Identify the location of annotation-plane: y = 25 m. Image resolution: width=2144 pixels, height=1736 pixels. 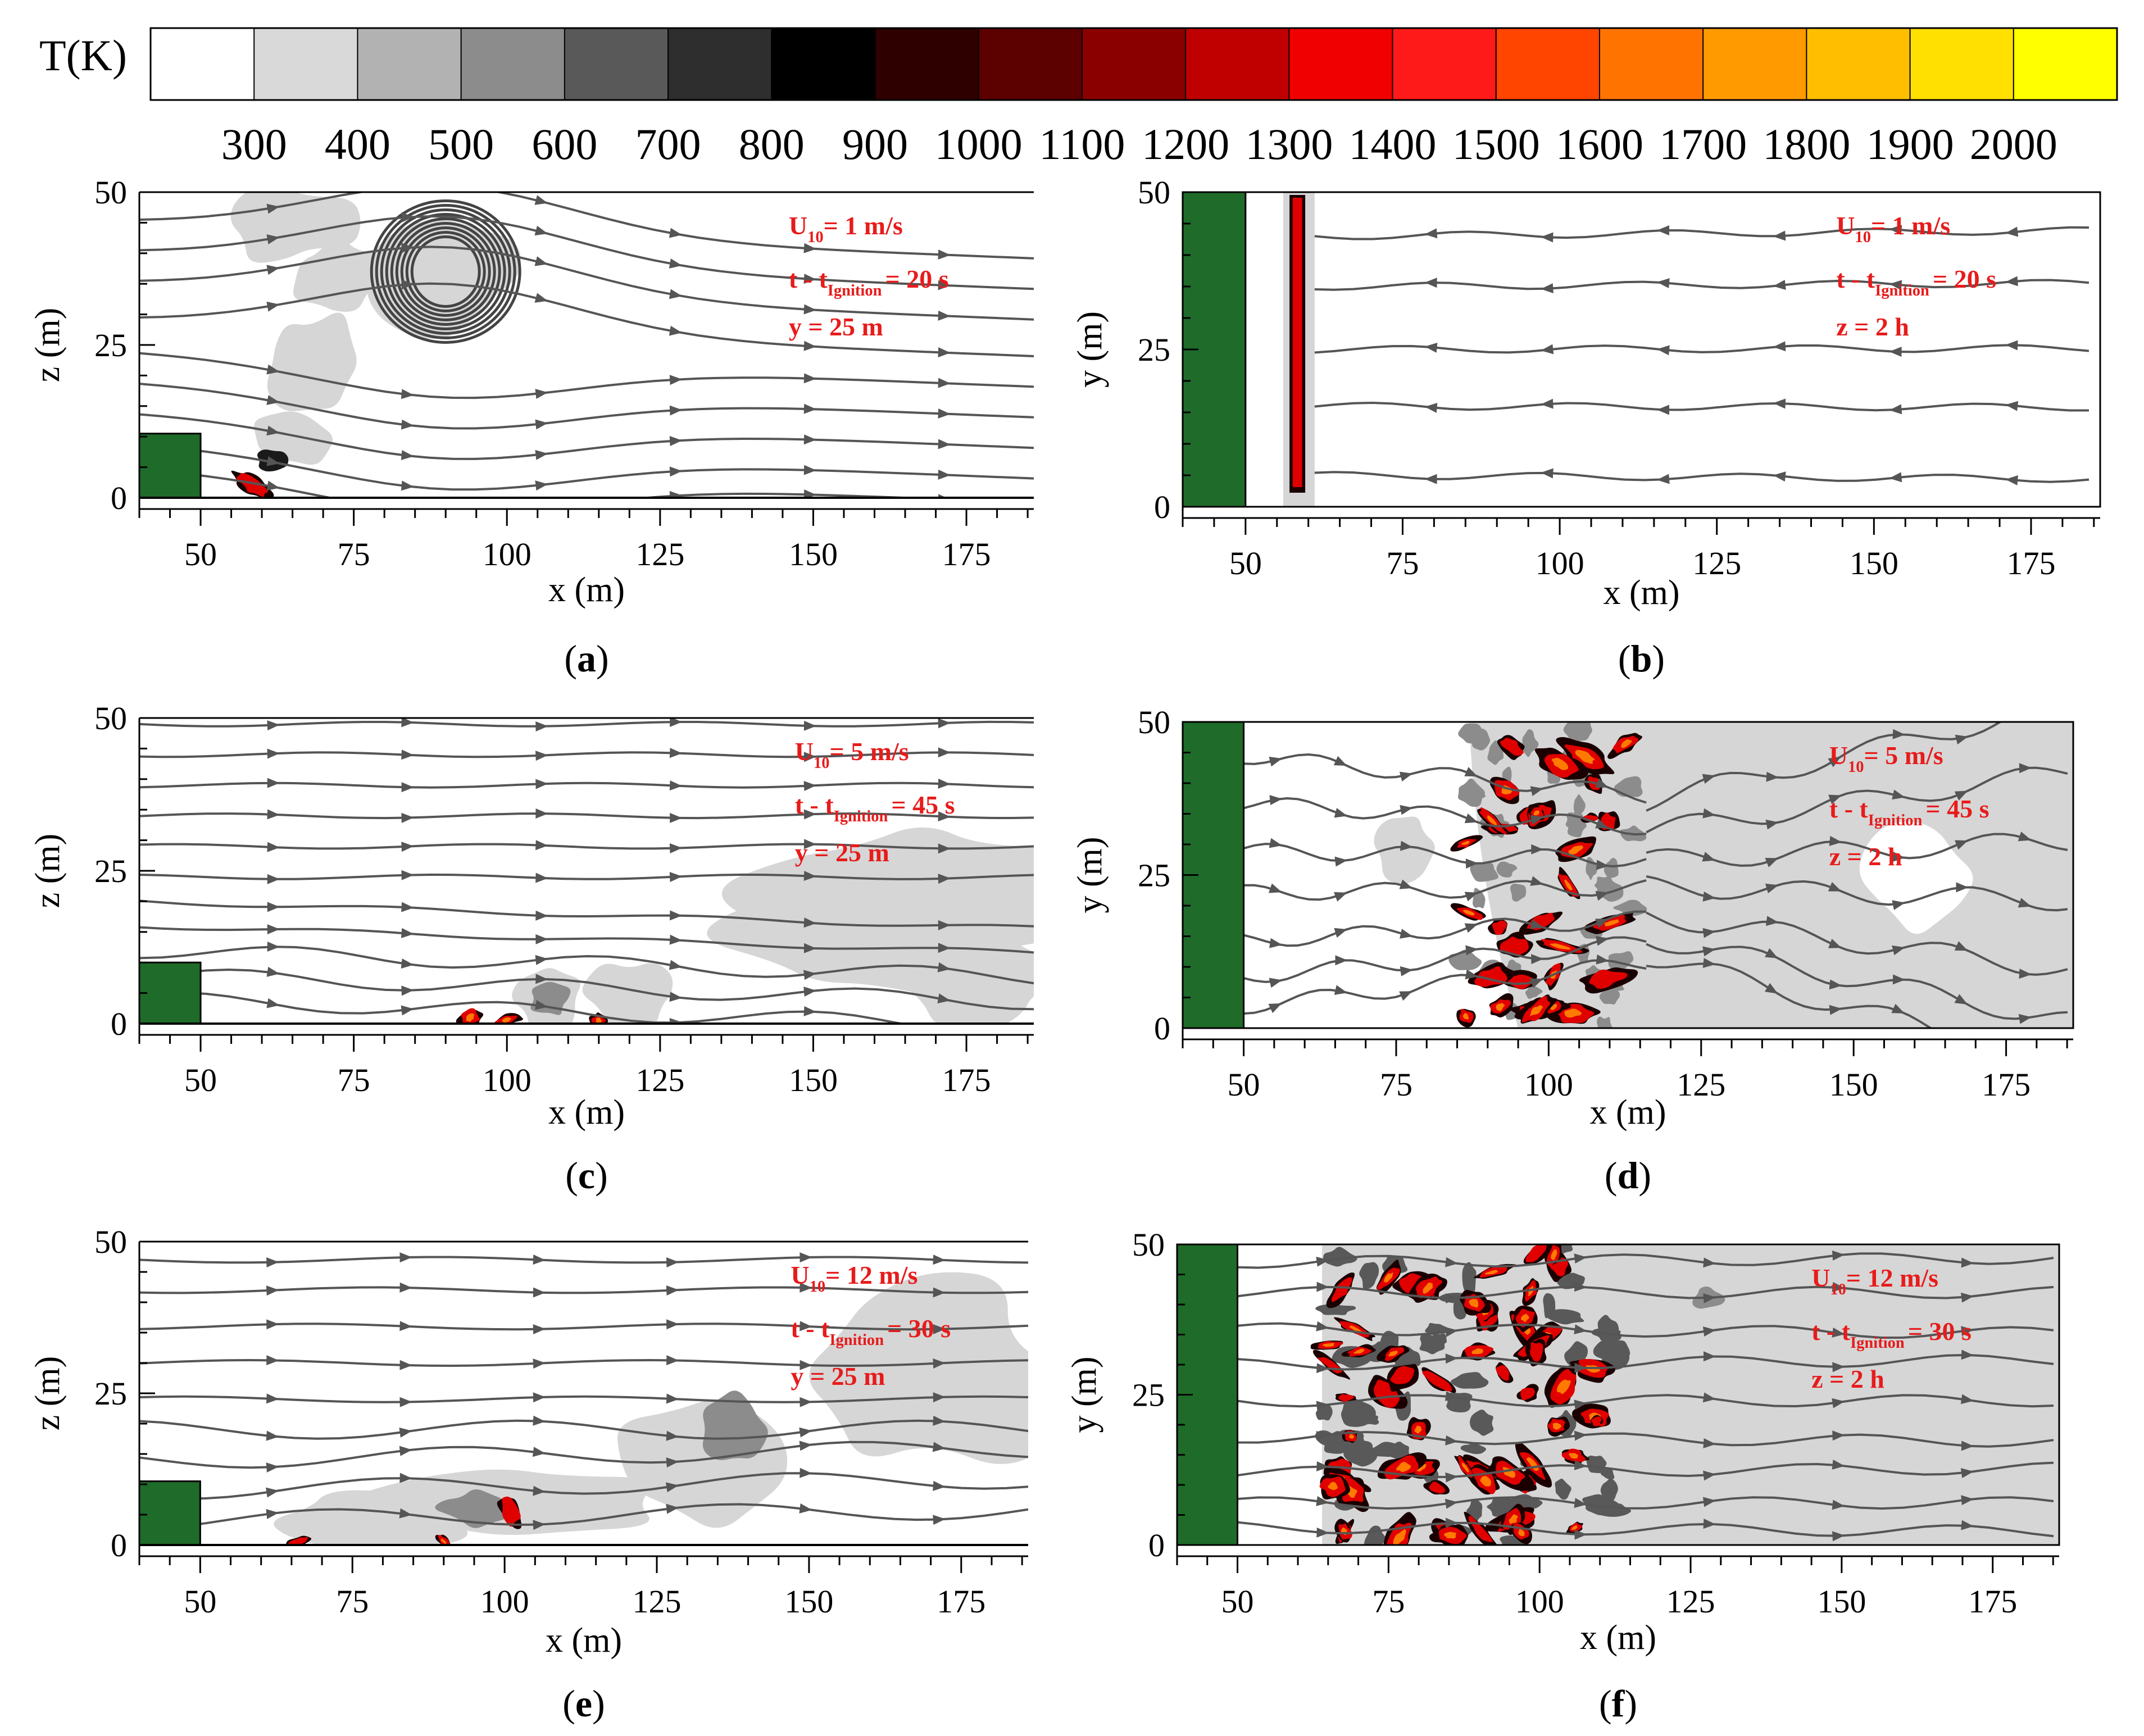
(838, 1376).